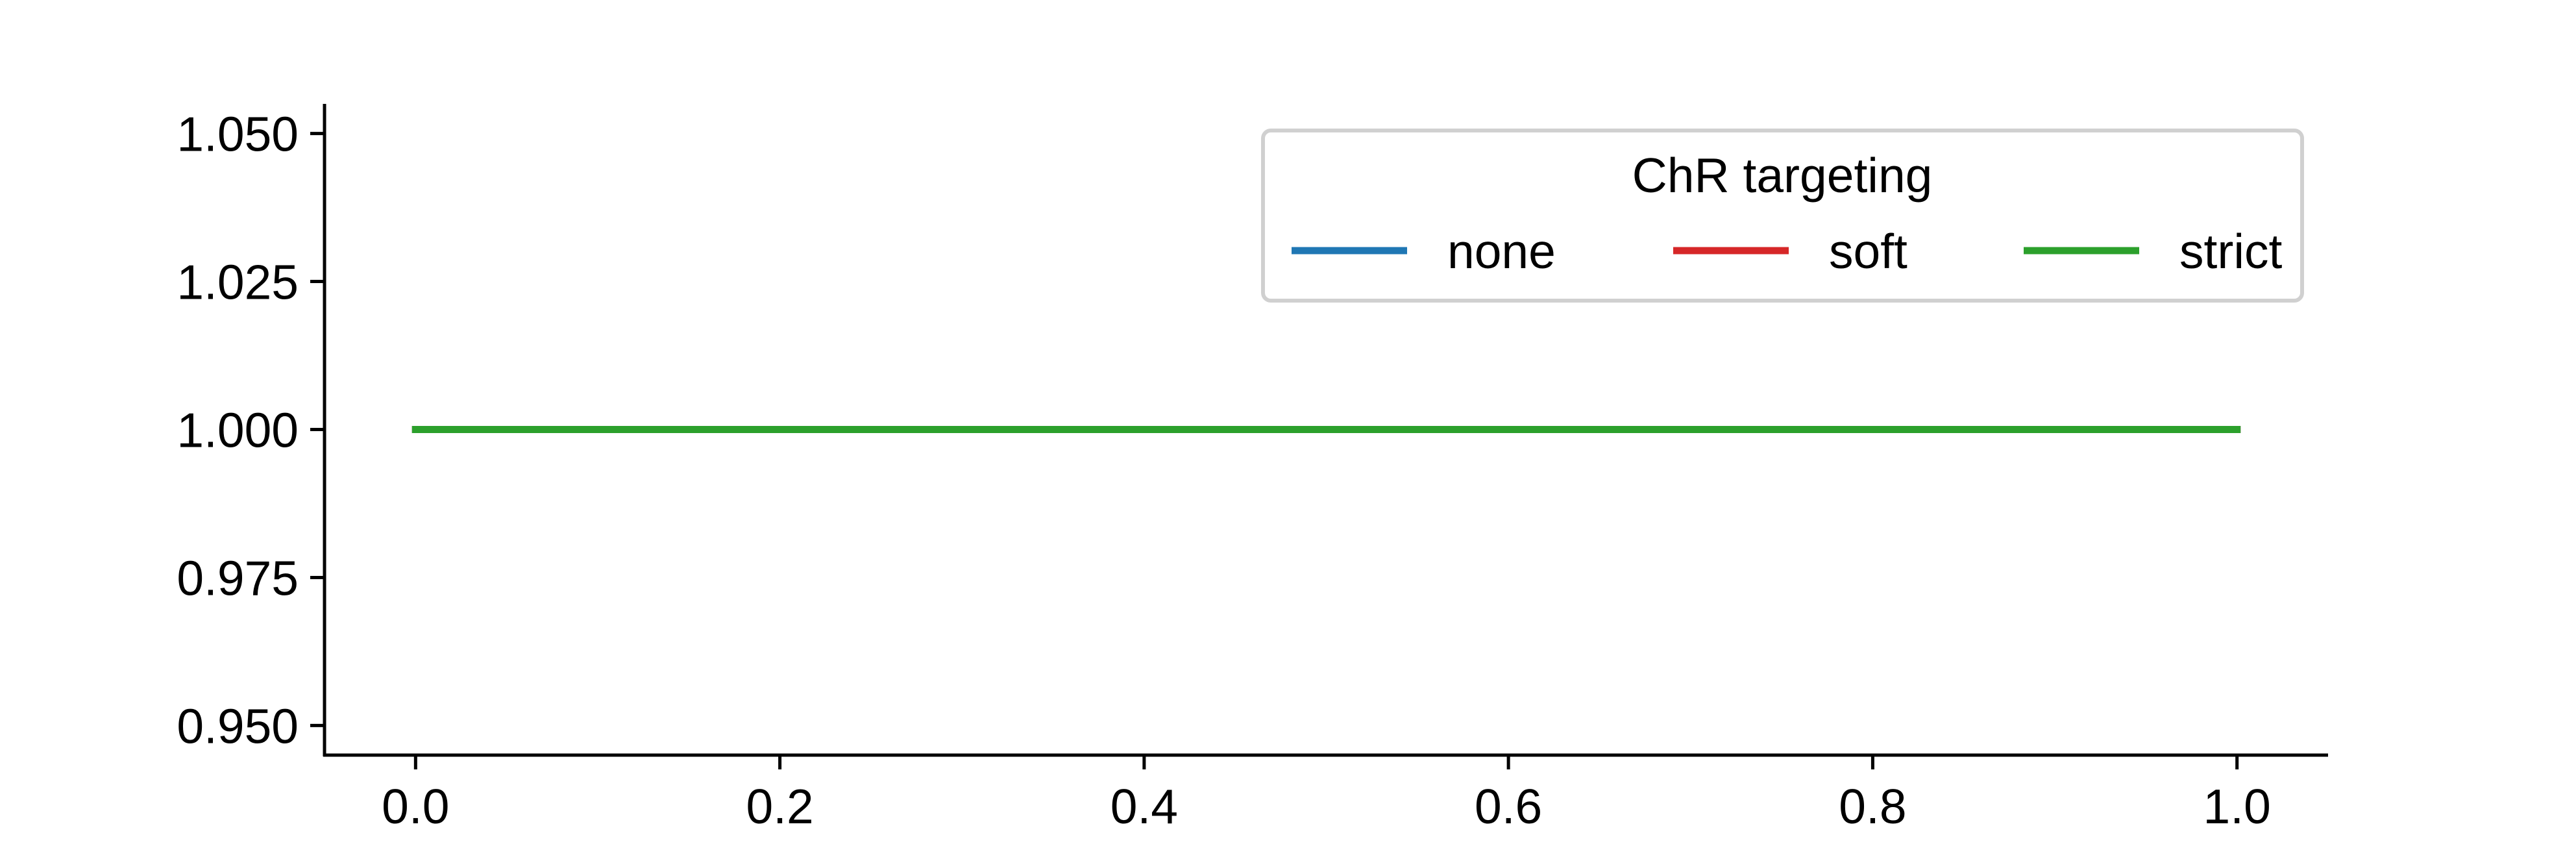  I want to click on y-axis-ticks: 0.950 0.975 1.000 1.025 1.050, so click(251, 430).